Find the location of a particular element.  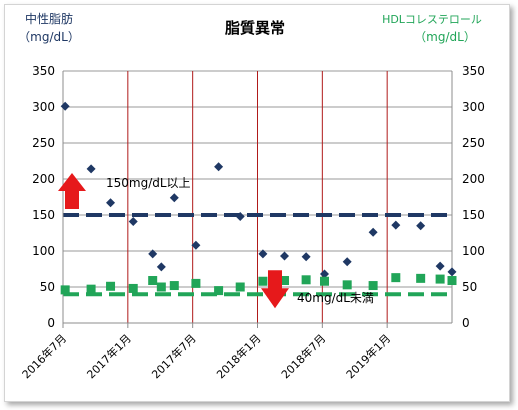

right-axis-label-line2: （mg/dL） is located at coordinates (445, 37).